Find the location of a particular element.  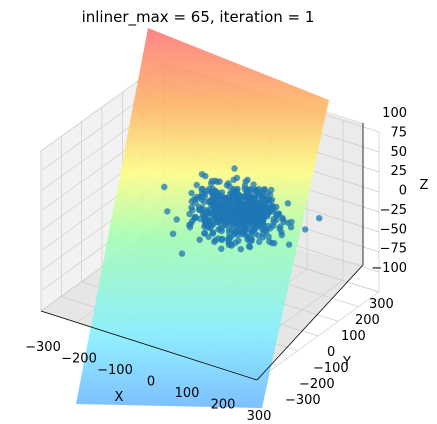

y-tick-label: −100 is located at coordinates (331, 368).